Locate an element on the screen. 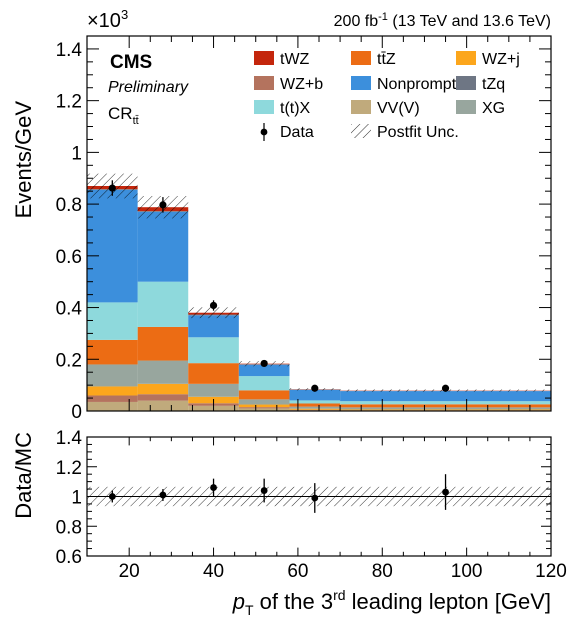  legend-label-0-2: t(t)X is located at coordinates (295, 108).